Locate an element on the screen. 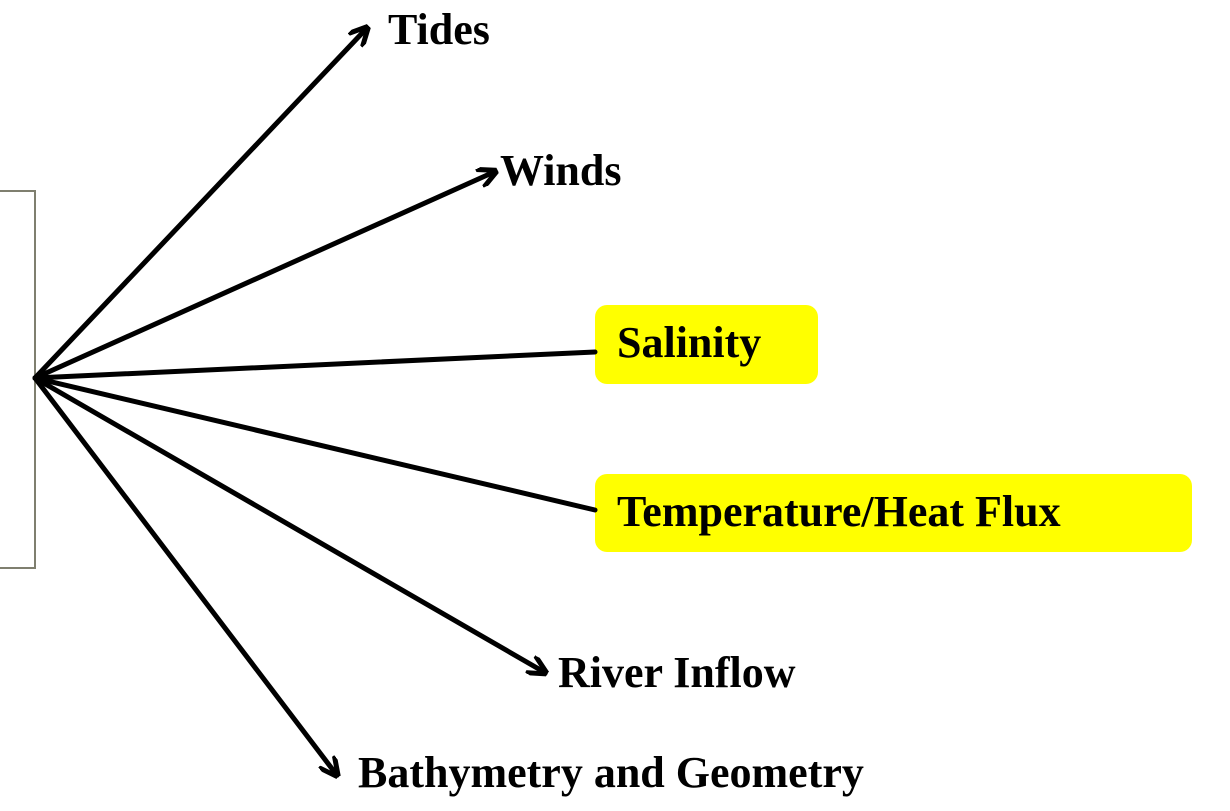 This screenshot has width=1230, height=811. node-label: Winds is located at coordinates (561, 170).